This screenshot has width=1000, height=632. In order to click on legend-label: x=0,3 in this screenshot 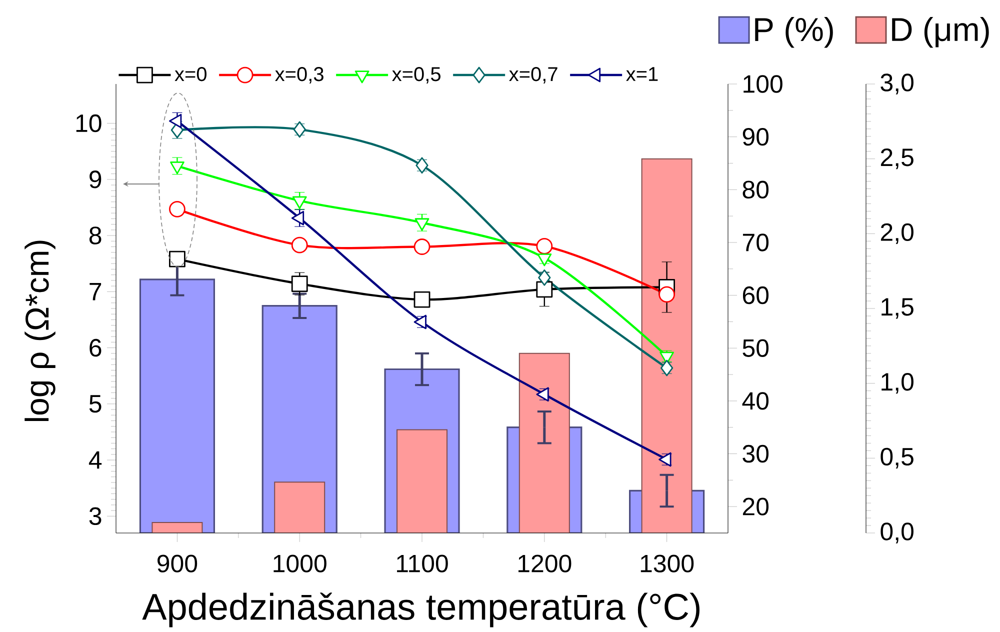, I will do `click(299, 75)`.